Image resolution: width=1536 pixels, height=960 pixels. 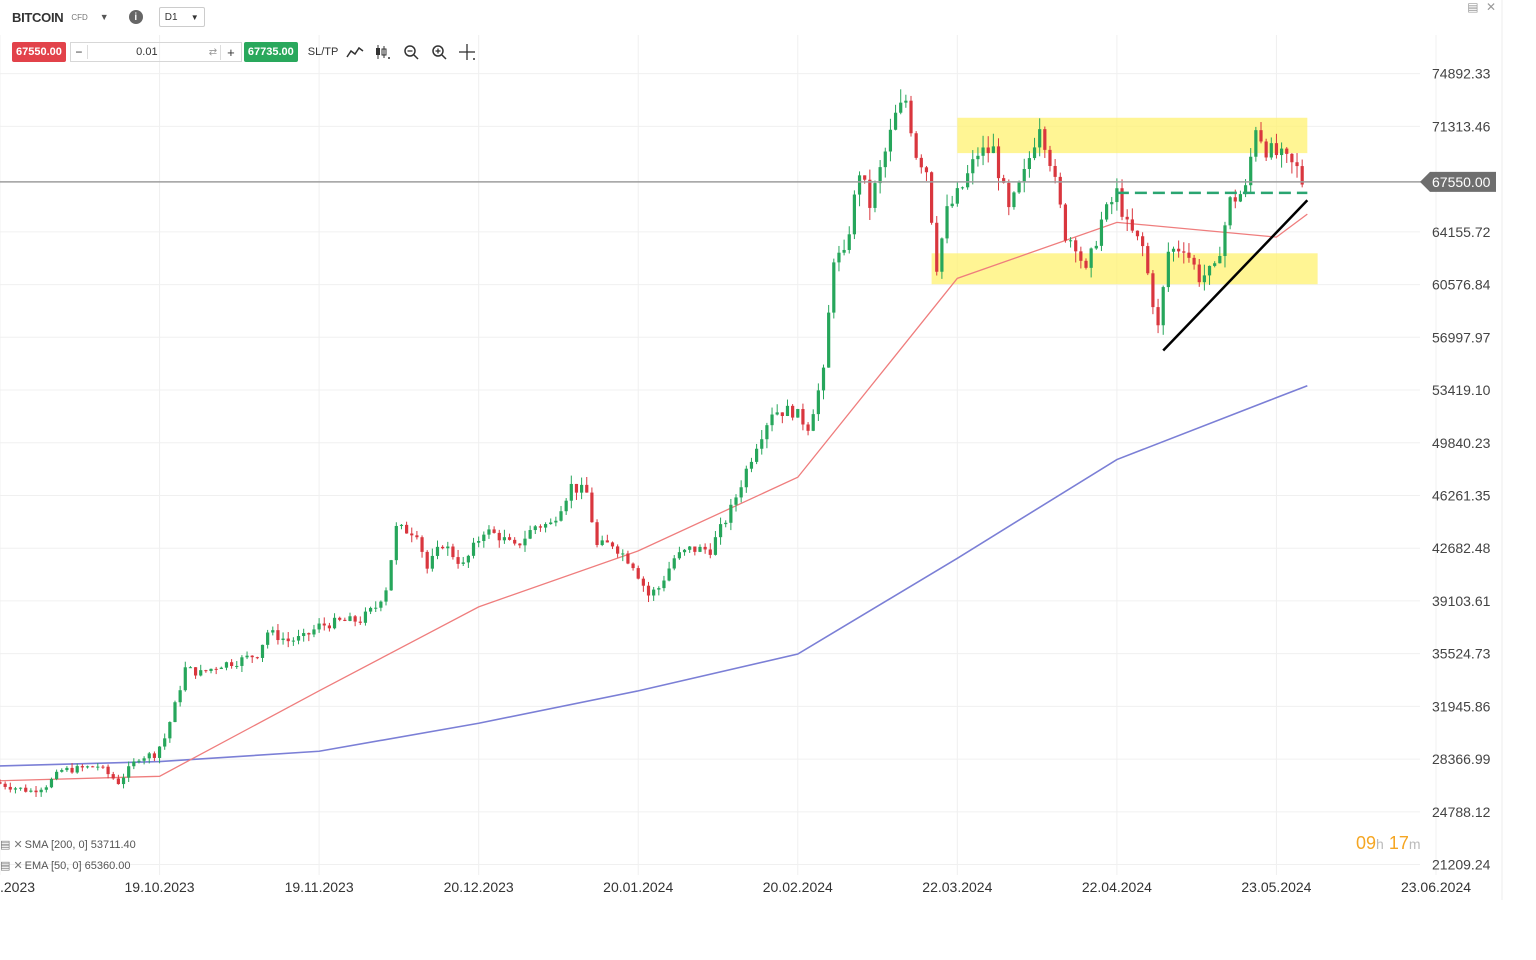 I want to click on timeframe-select: D1 ▼, so click(x=181, y=17).